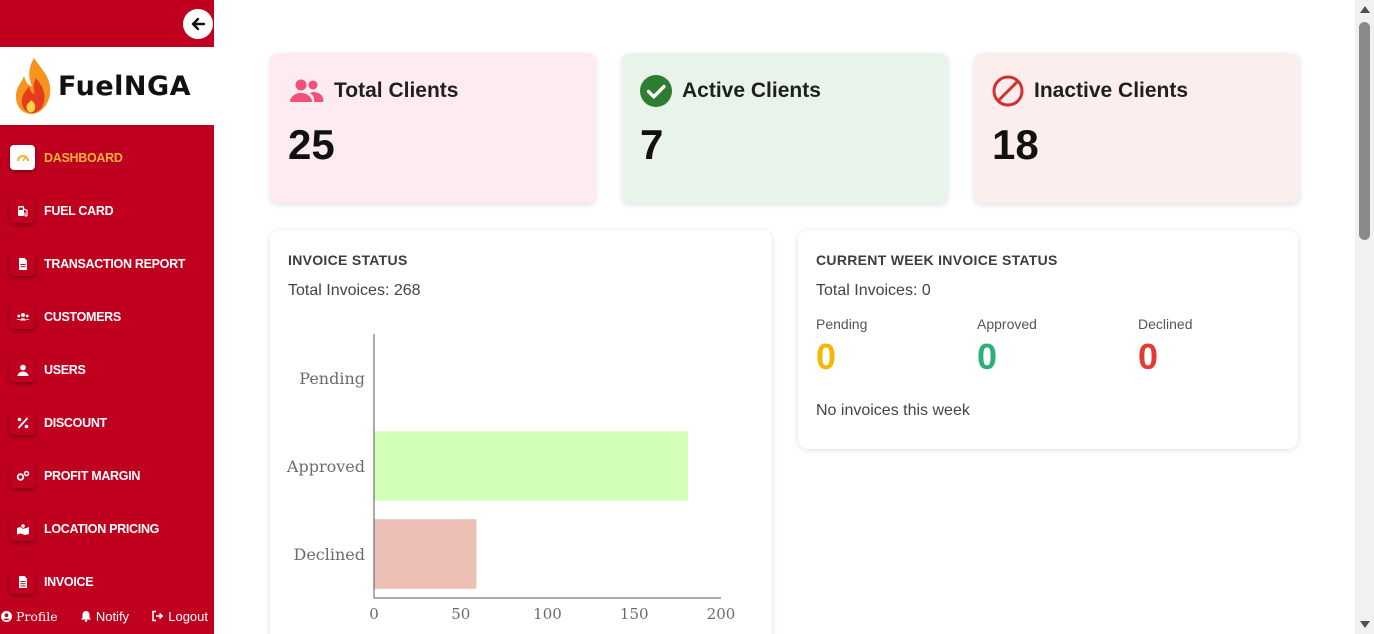  Describe the element at coordinates (79, 210) in the screenshot. I see `sidebar-item-label: FUEL CARD` at that location.